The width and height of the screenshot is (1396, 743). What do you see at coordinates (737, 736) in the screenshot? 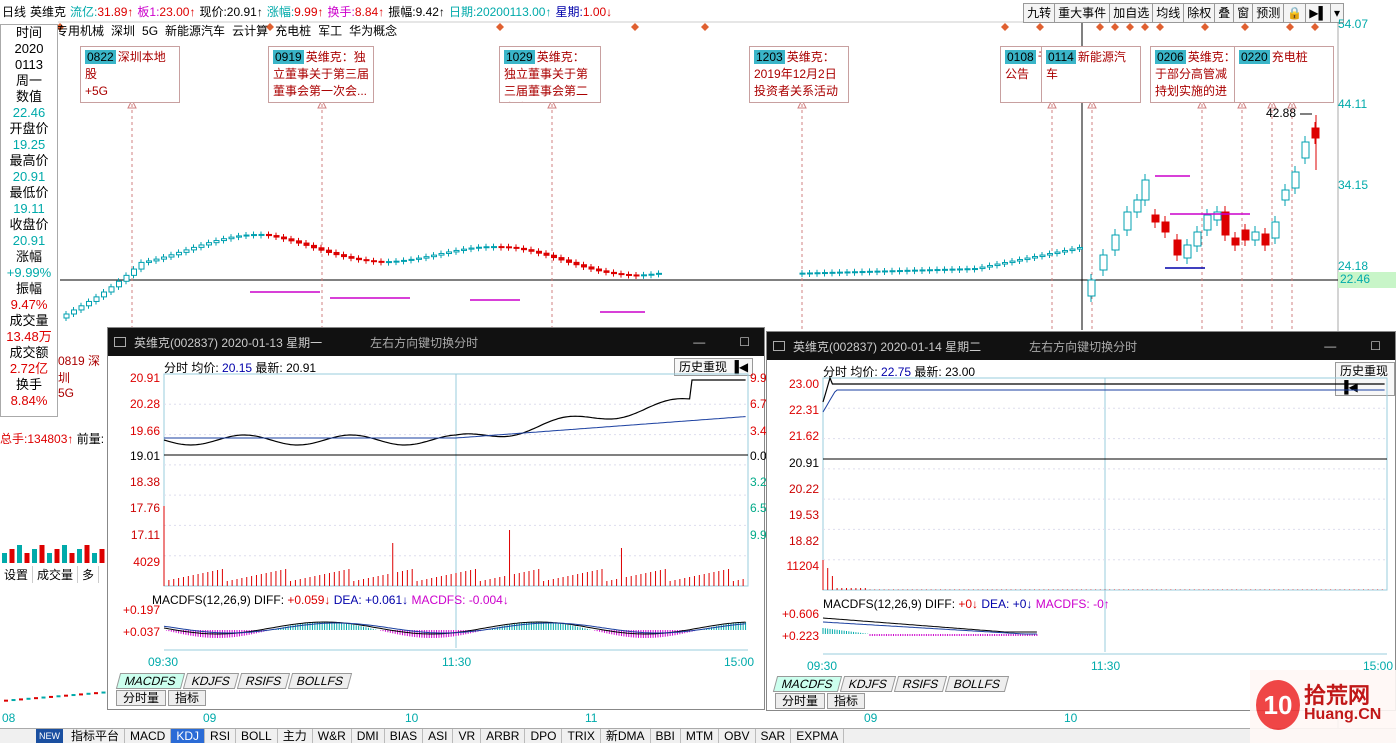
I see `indicator-17: OBV` at bounding box center [737, 736].